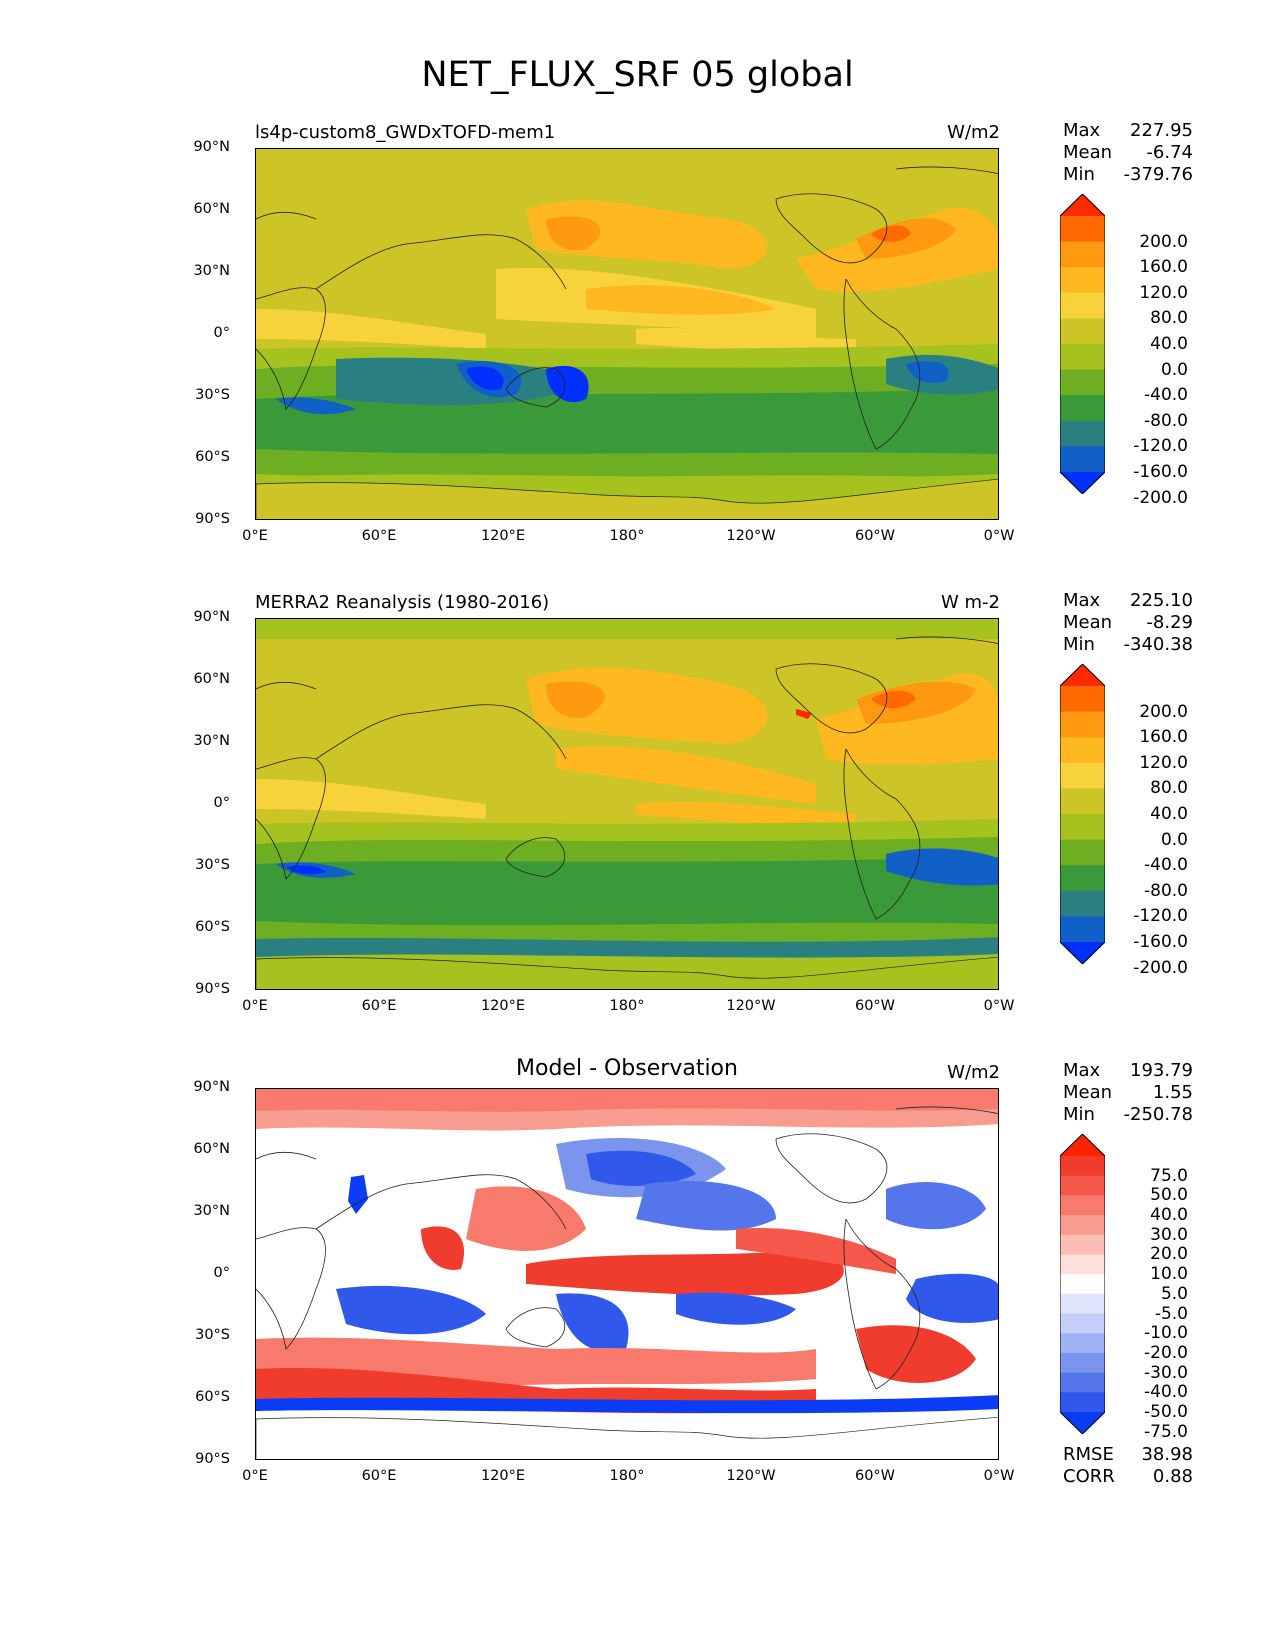 The height and width of the screenshot is (1650, 1275). I want to click on map-observation-field, so click(627, 804).